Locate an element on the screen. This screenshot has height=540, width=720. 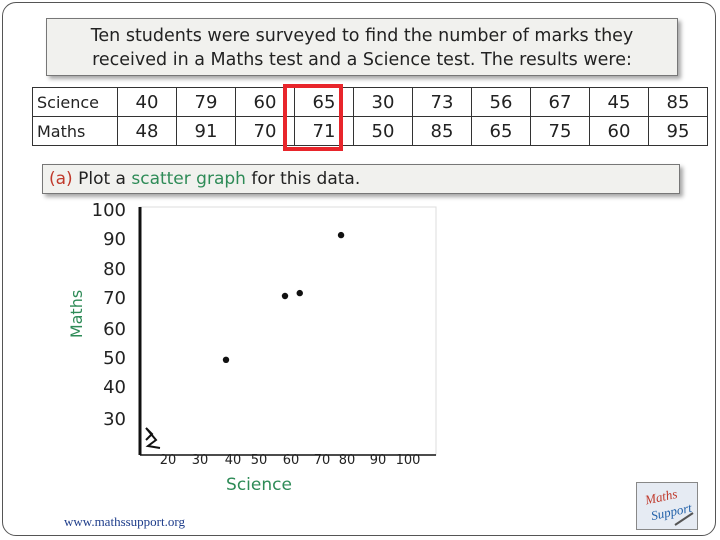
column-highlight is located at coordinates (313, 117).